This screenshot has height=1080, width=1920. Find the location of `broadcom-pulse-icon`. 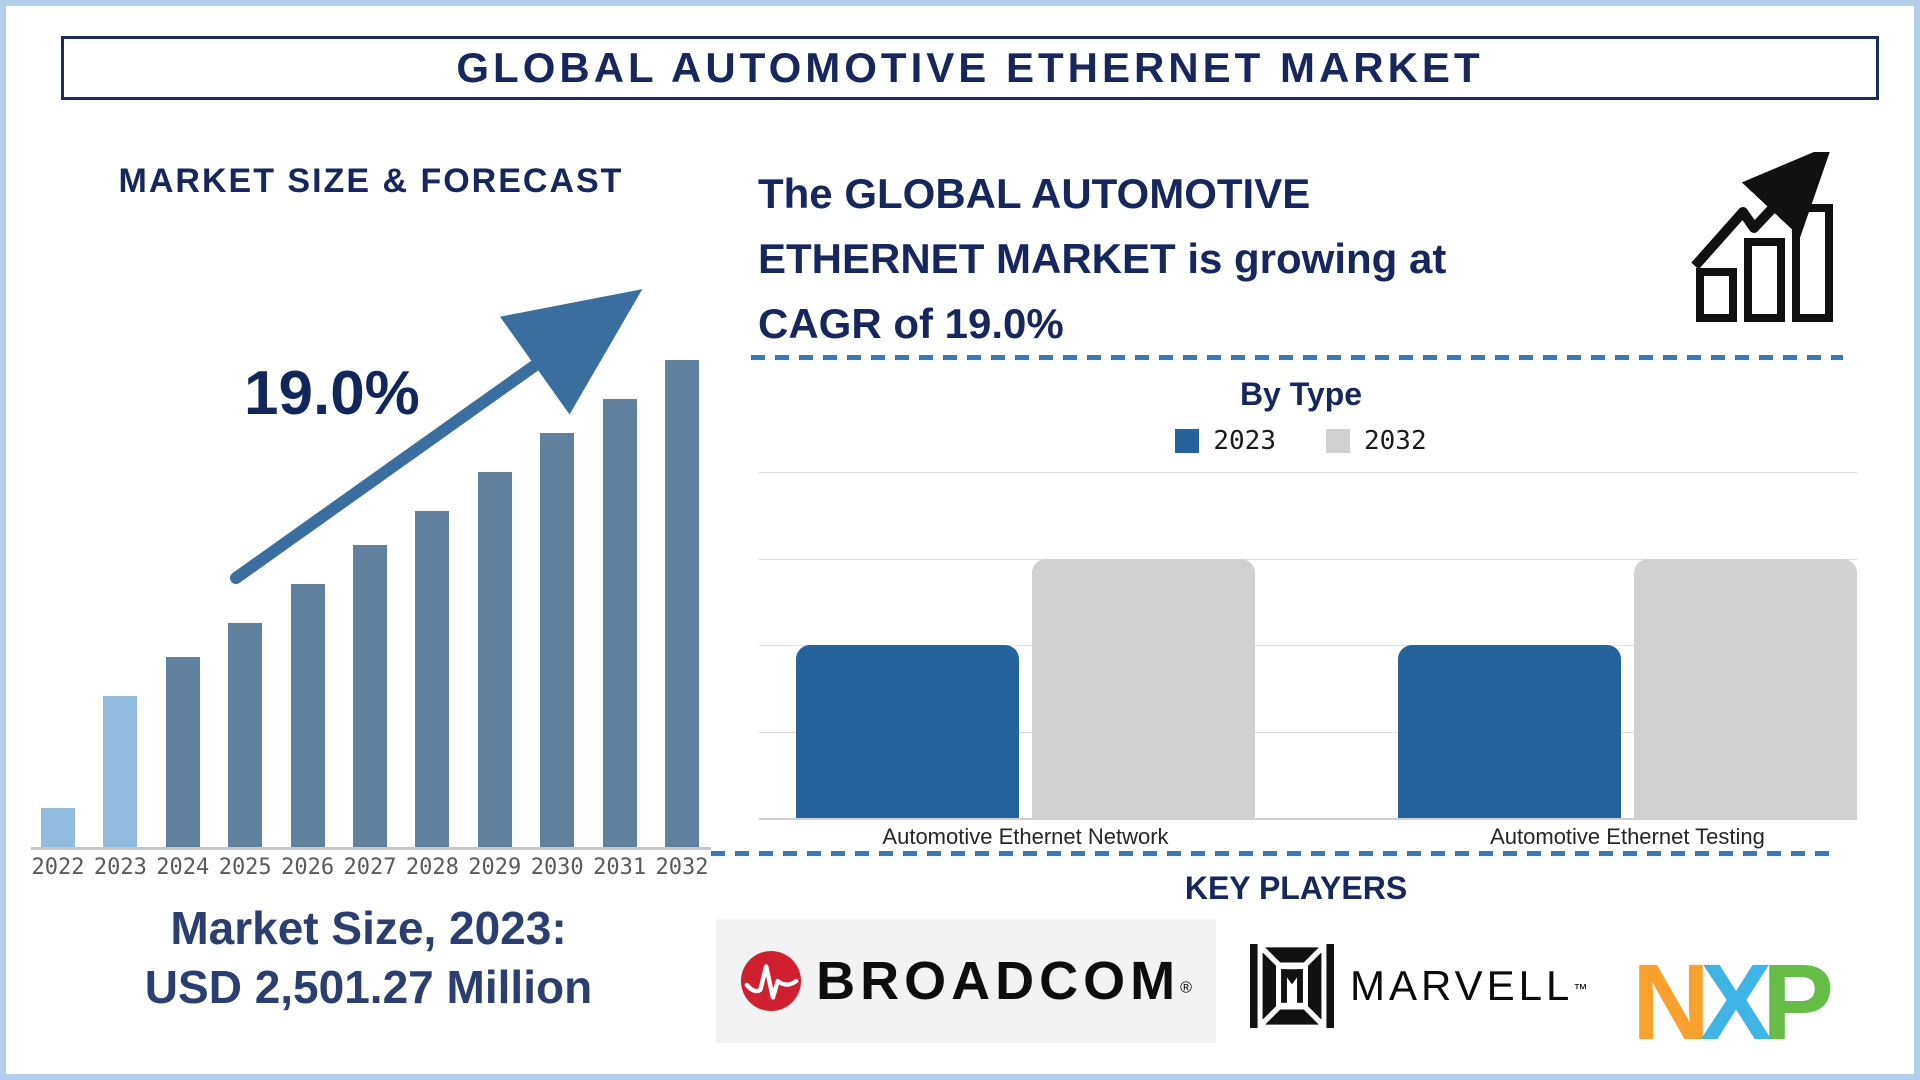

broadcom-pulse-icon is located at coordinates (771, 981).